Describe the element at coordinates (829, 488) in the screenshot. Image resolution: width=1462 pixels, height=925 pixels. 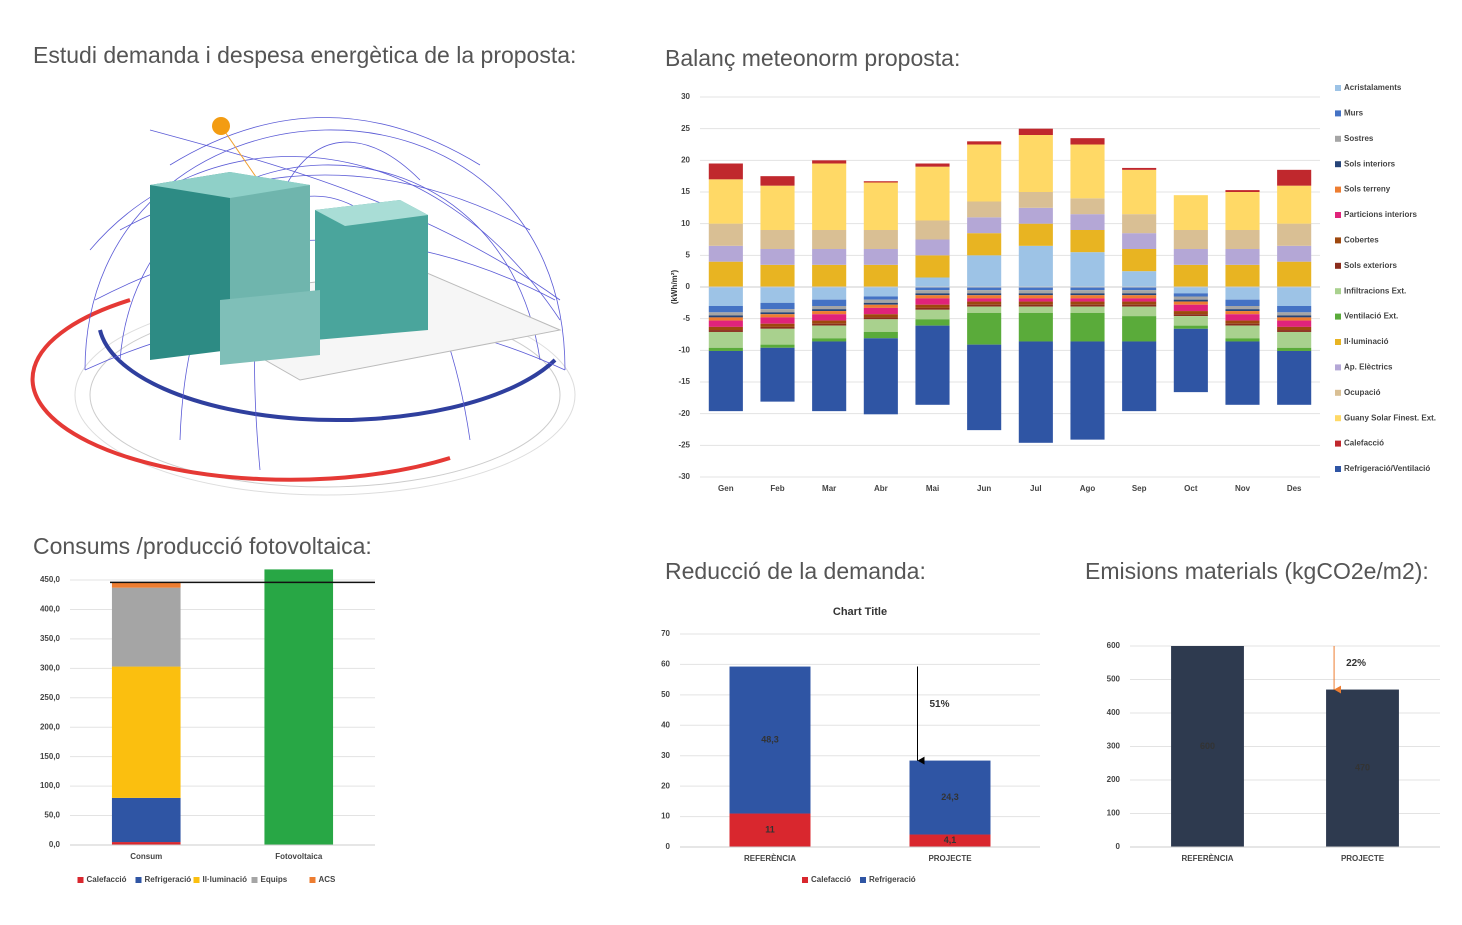
I see `x-tick-label: Mar` at that location.